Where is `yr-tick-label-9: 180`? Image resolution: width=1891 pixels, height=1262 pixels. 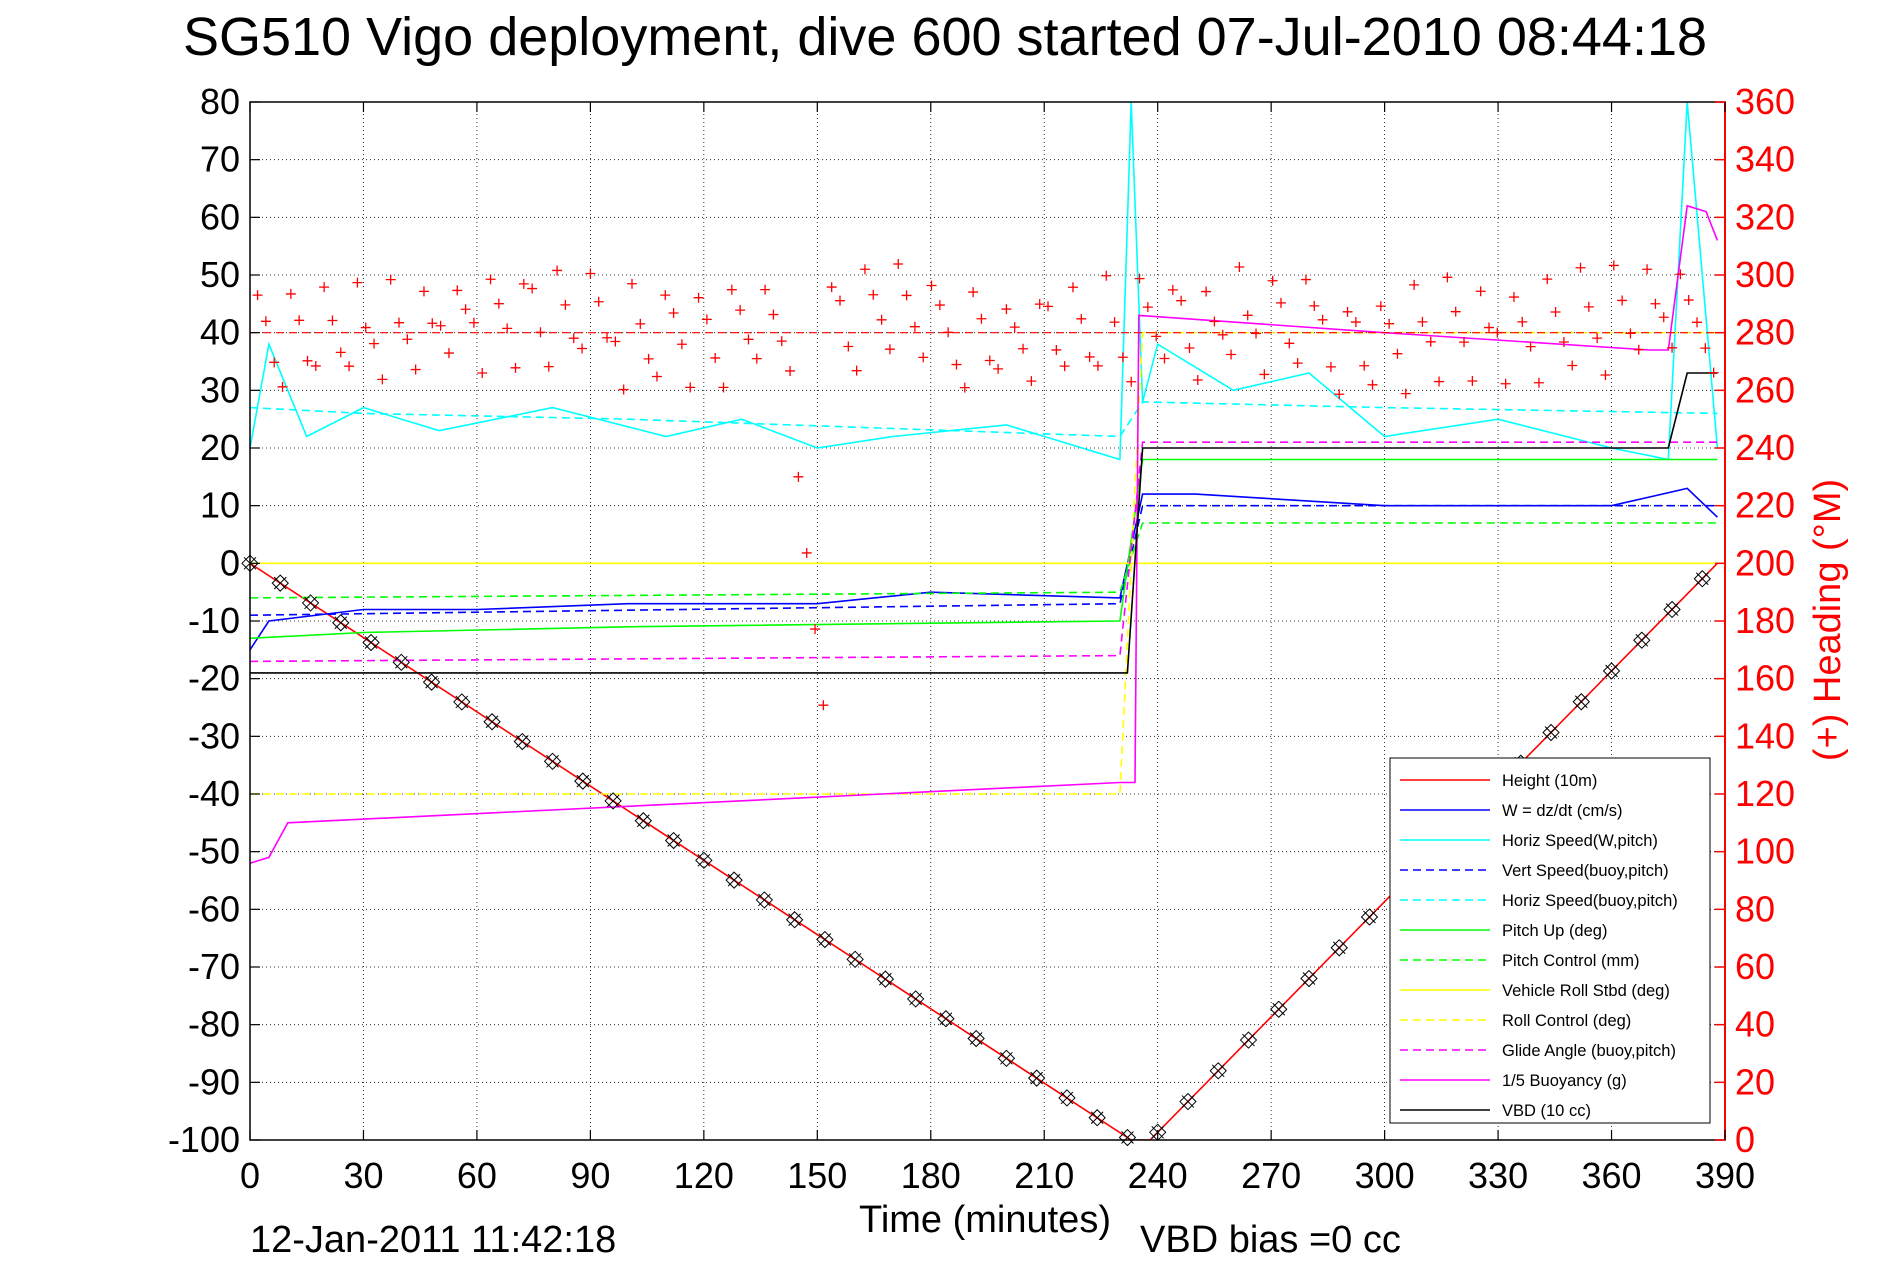
yr-tick-label-9: 180 is located at coordinates (1765, 620).